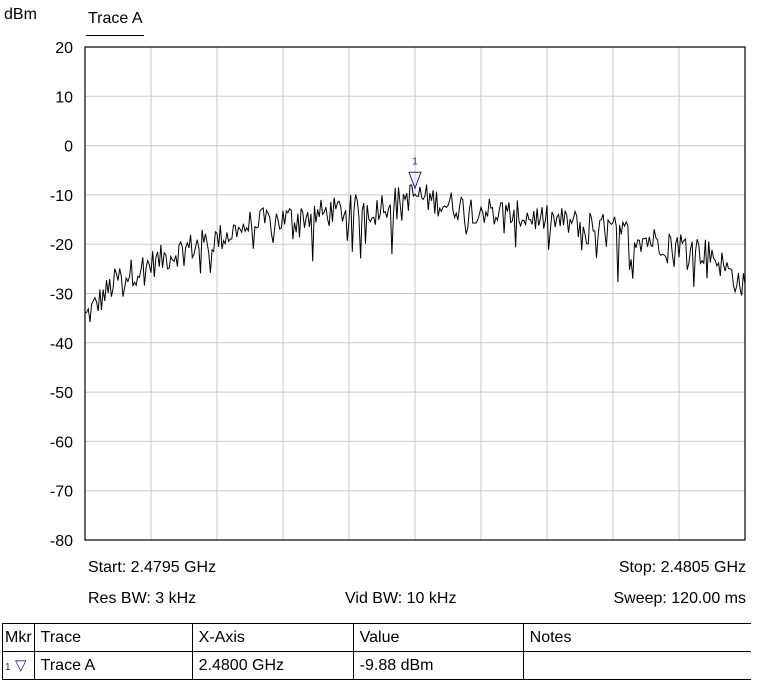  I want to click on y-tick-label: -20, so click(61, 245).